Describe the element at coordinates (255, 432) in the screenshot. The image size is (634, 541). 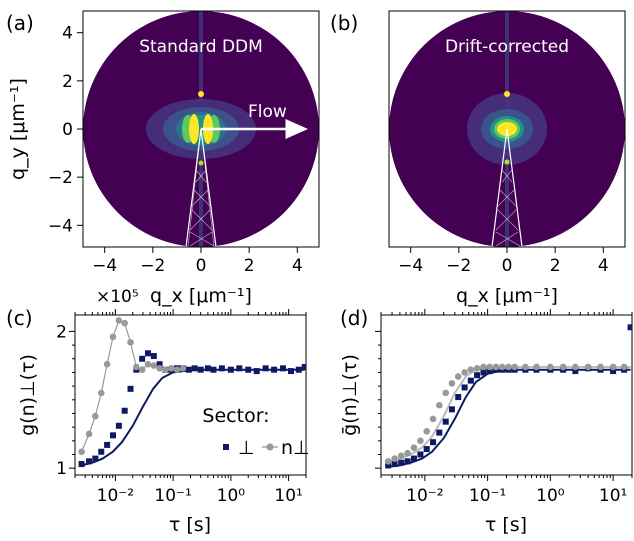
I see `panel-c-legend: Sector: ⊥ n⊥` at that location.